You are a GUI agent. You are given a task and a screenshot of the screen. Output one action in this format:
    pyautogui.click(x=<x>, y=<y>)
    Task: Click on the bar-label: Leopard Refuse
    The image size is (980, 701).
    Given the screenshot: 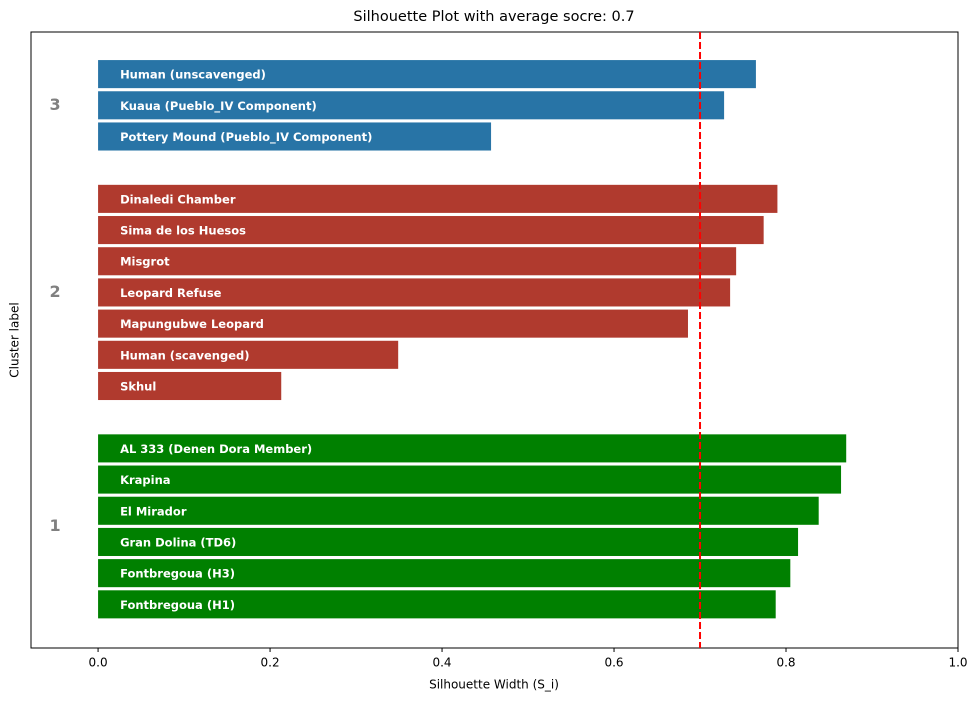 What is the action you would take?
    pyautogui.click(x=171, y=293)
    